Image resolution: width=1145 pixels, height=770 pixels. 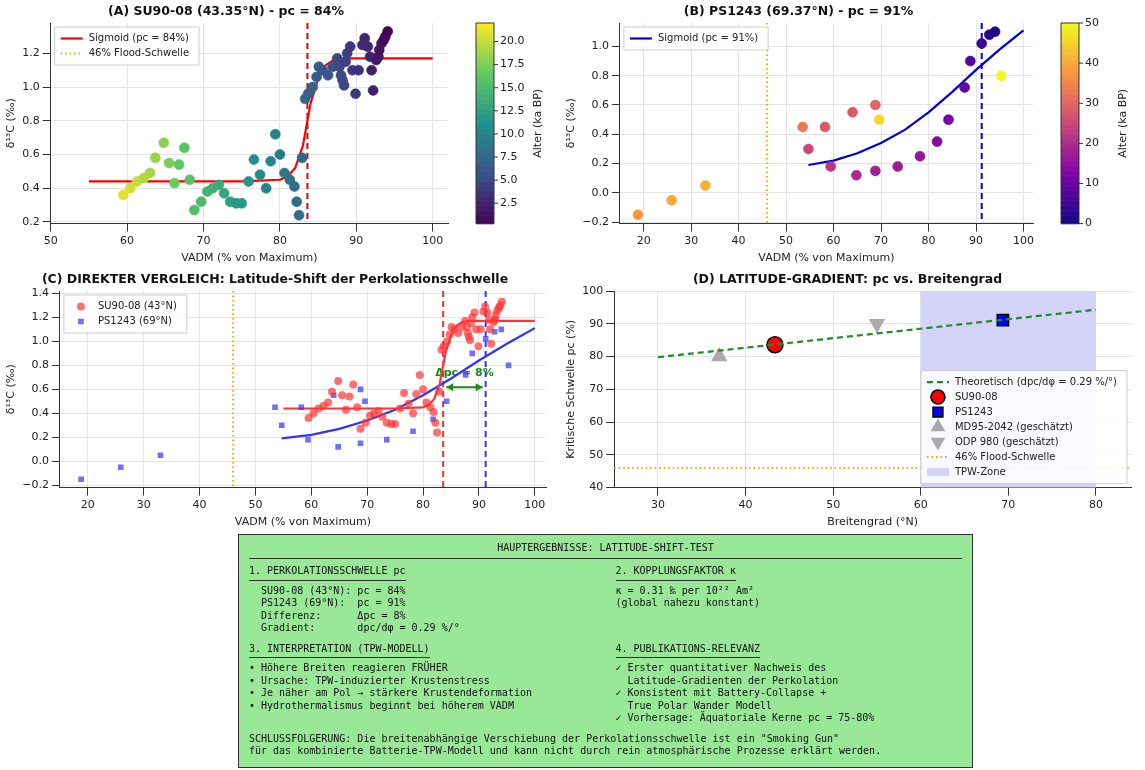 I want to click on legend-label: Sigmoid (pc = 84%), so click(x=139, y=38).